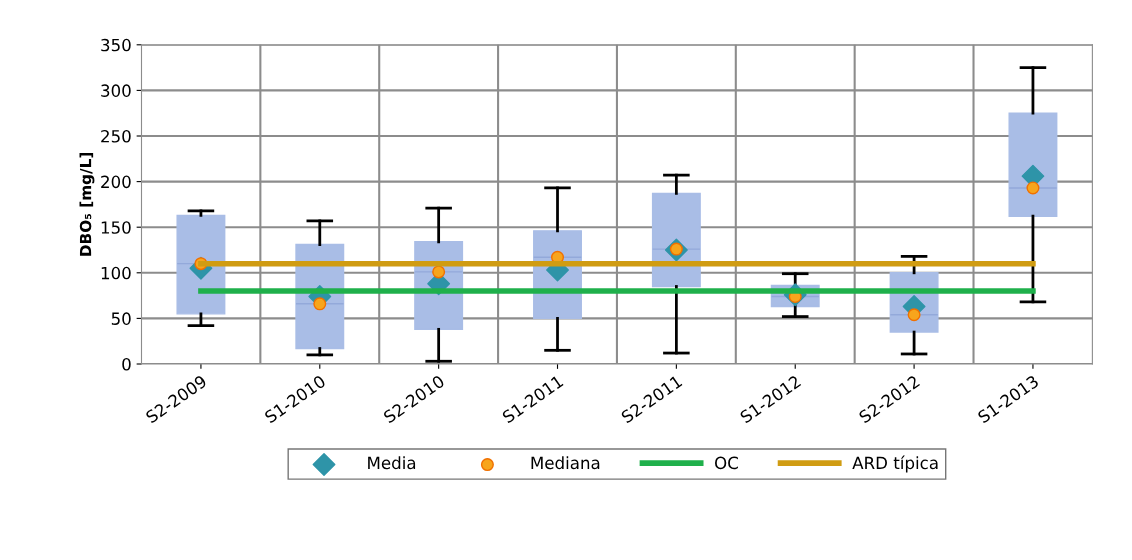 The width and height of the screenshot is (1132, 560). I want to click on y-tick-label: 0, so click(126, 364).